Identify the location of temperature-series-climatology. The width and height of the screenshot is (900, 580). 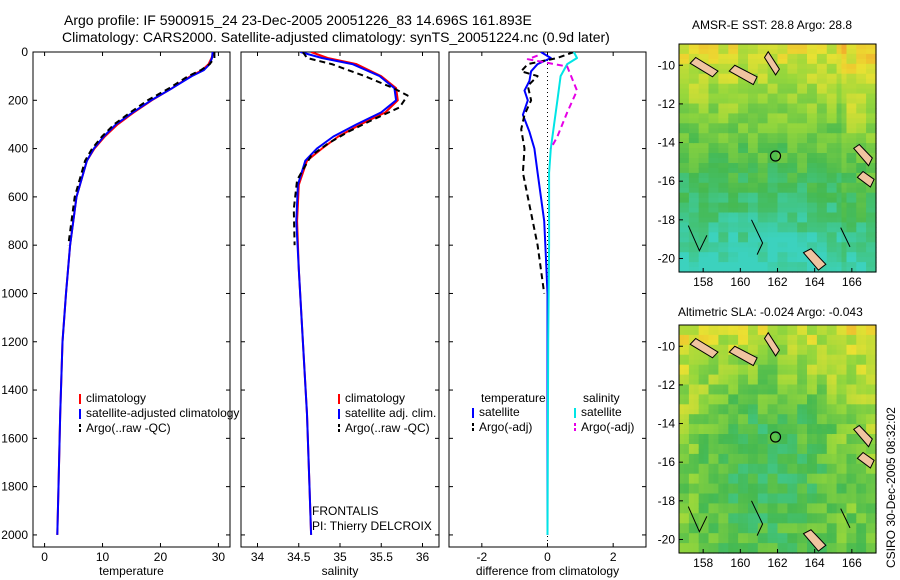
(135, 293).